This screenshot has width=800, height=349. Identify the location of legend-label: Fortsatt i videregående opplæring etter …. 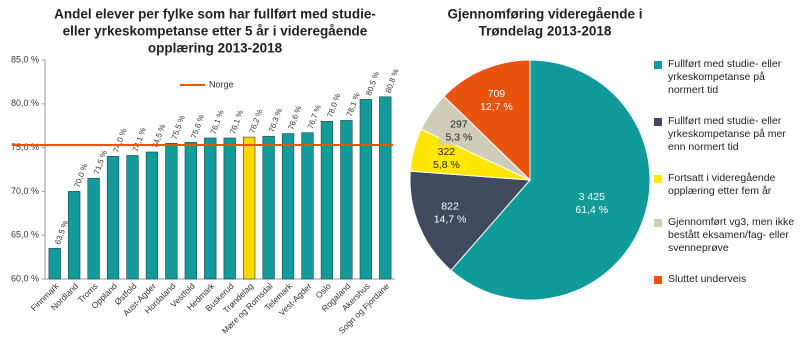
(722, 184).